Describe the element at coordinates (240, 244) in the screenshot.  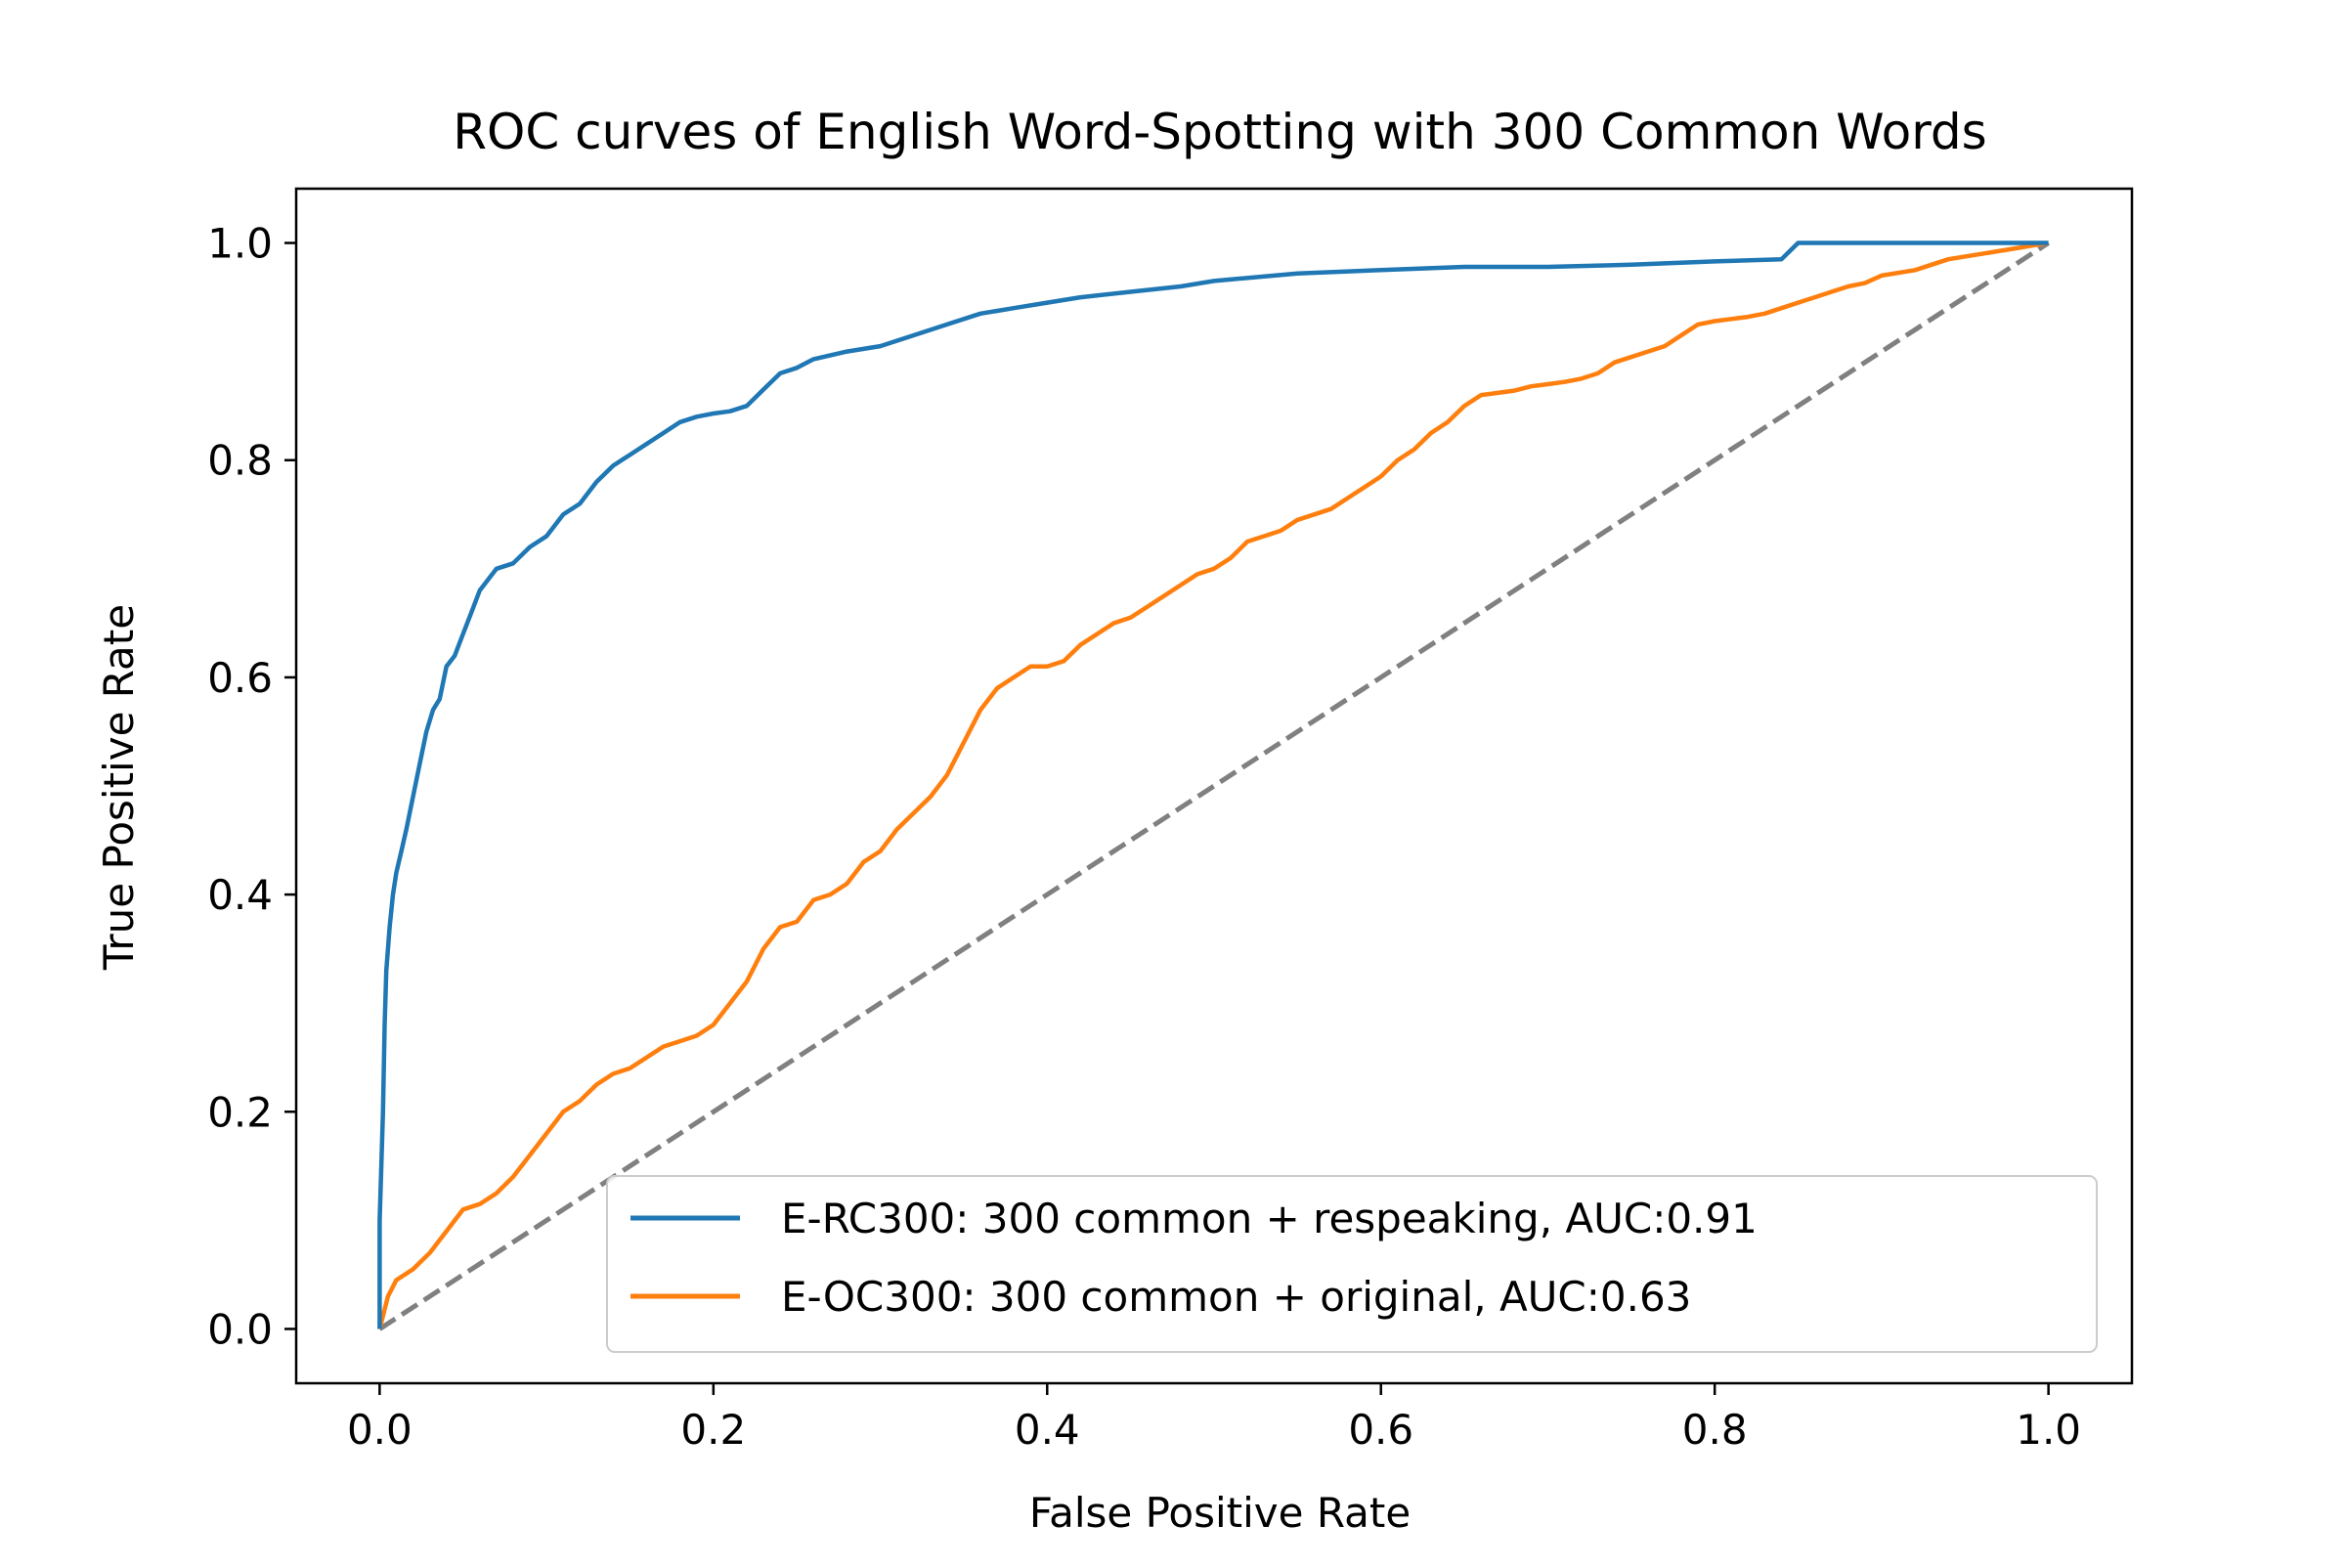
I see `y-tick-label: 1.0` at that location.